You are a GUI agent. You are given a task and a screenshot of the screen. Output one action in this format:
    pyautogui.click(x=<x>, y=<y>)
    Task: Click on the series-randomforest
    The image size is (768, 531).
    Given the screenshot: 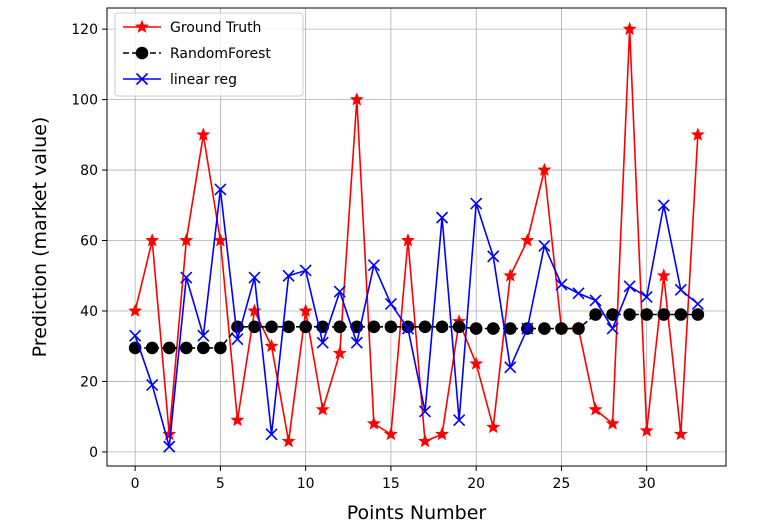 What is the action you would take?
    pyautogui.click(x=416, y=331)
    